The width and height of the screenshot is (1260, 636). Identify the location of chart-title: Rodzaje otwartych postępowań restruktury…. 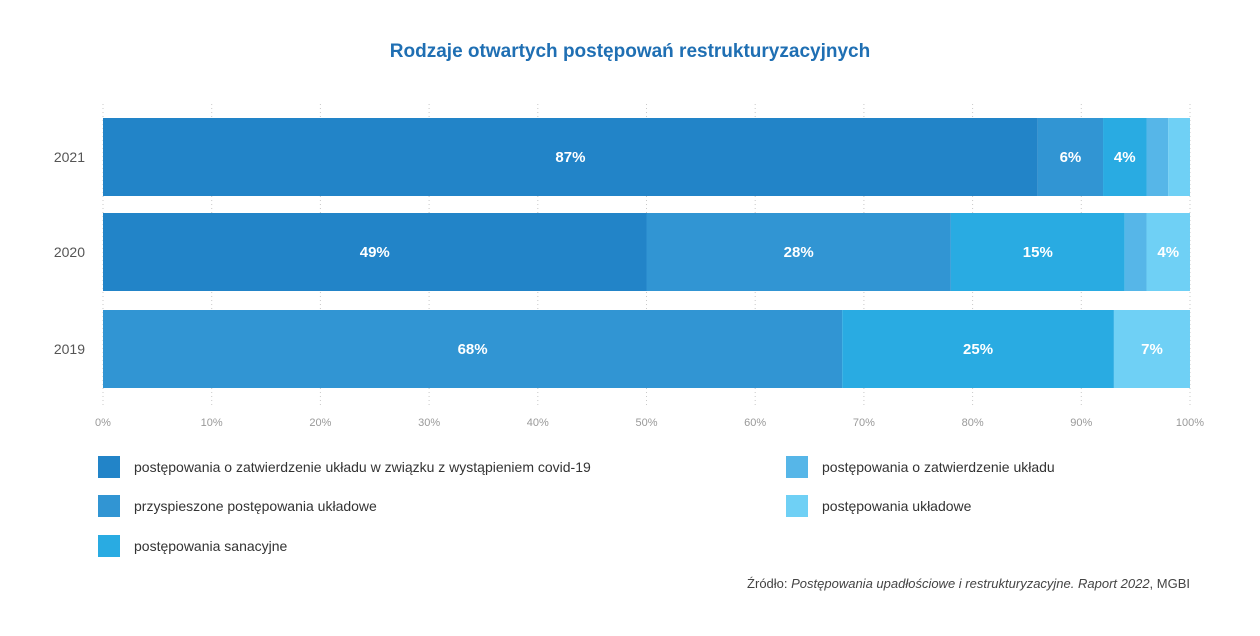
(630, 51).